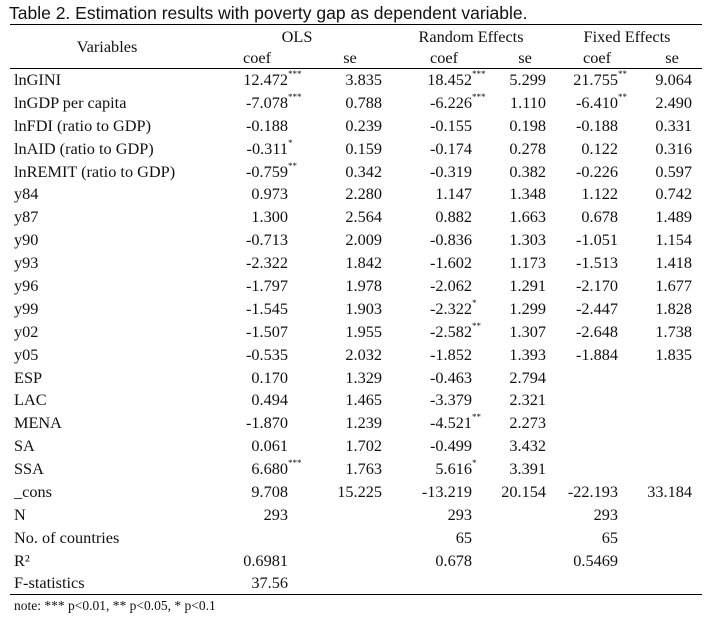 This screenshot has height=621, width=719. I want to click on fe-coef-cell: -1.884, so click(597, 354).